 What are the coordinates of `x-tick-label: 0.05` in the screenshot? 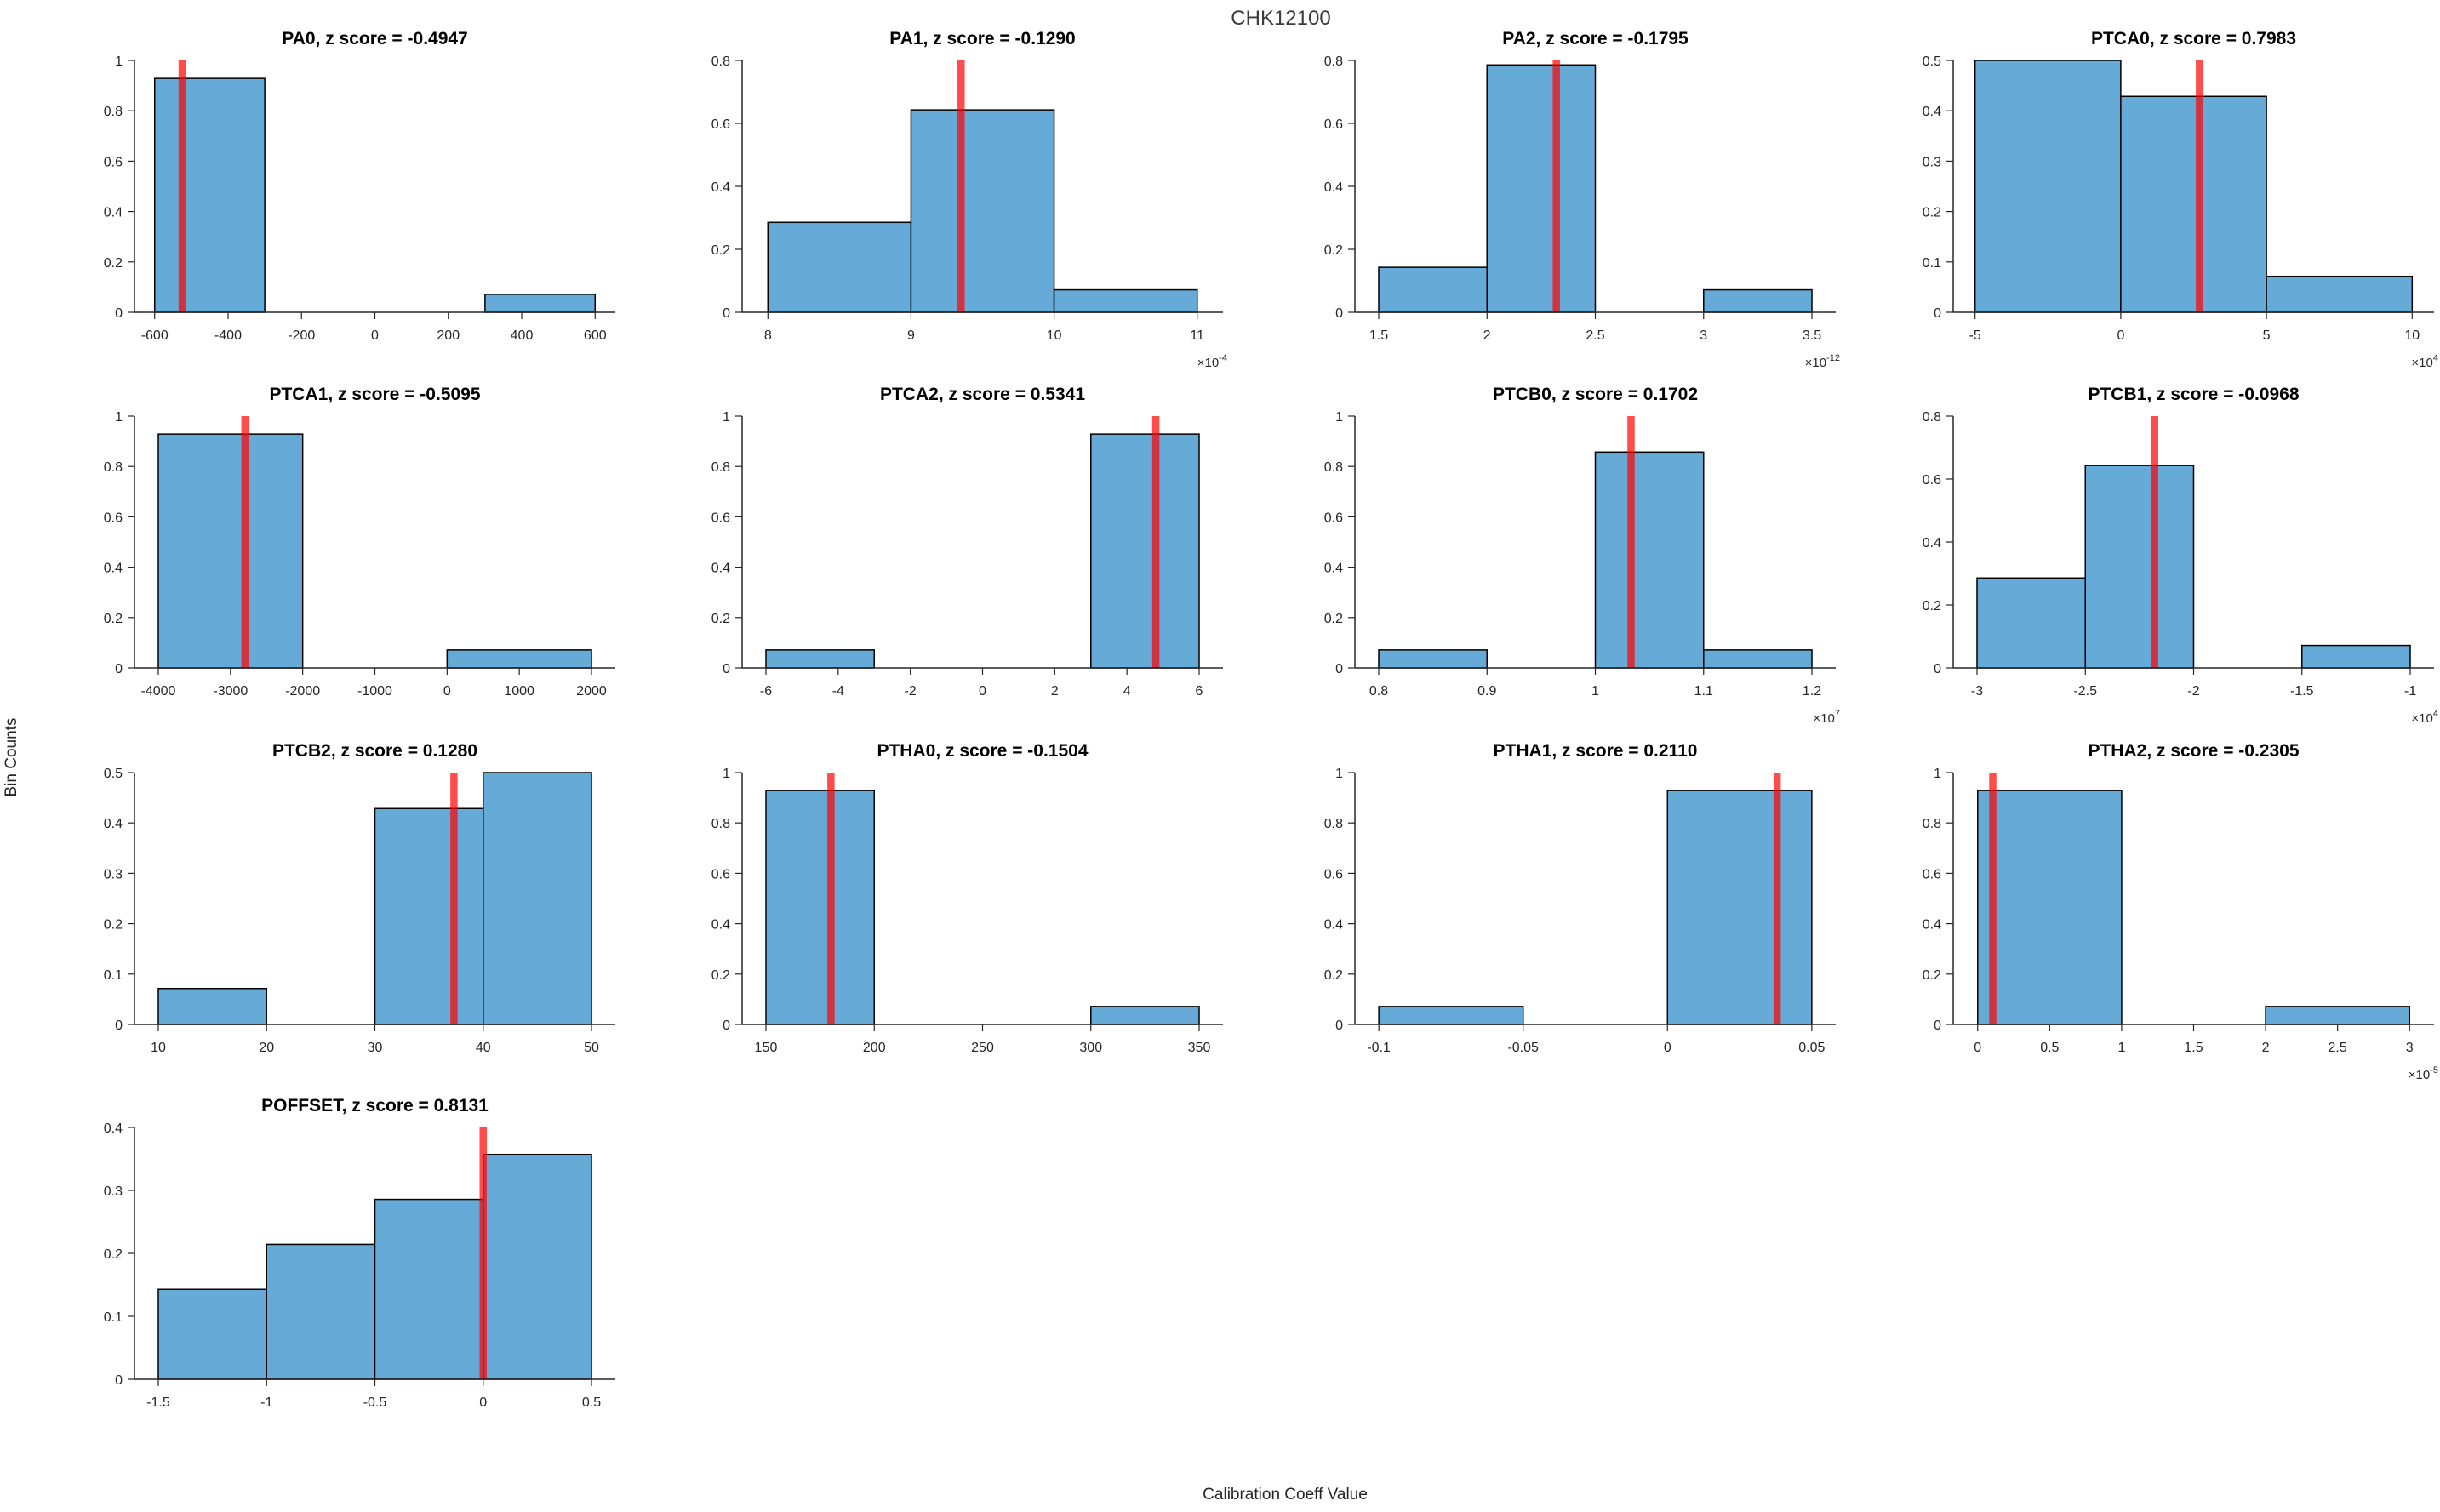 It's located at (1812, 1048).